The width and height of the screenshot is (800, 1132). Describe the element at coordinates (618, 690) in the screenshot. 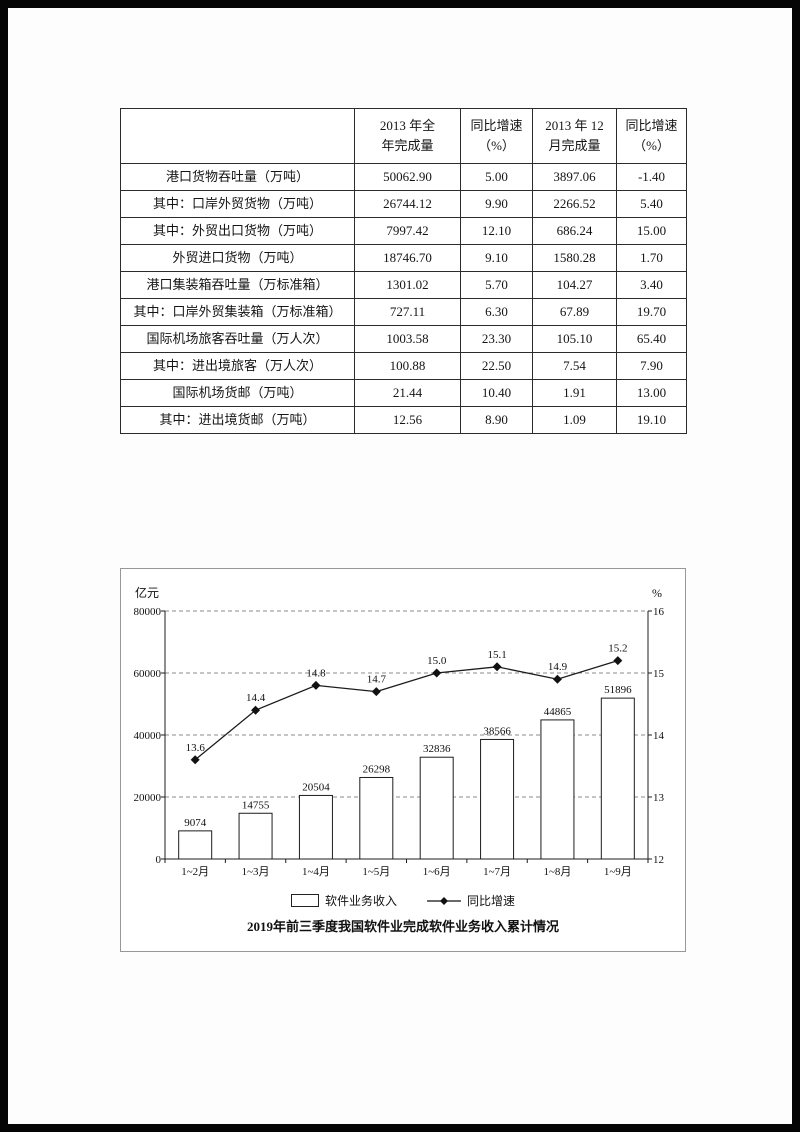

I see `bar-value-label: 51896` at that location.